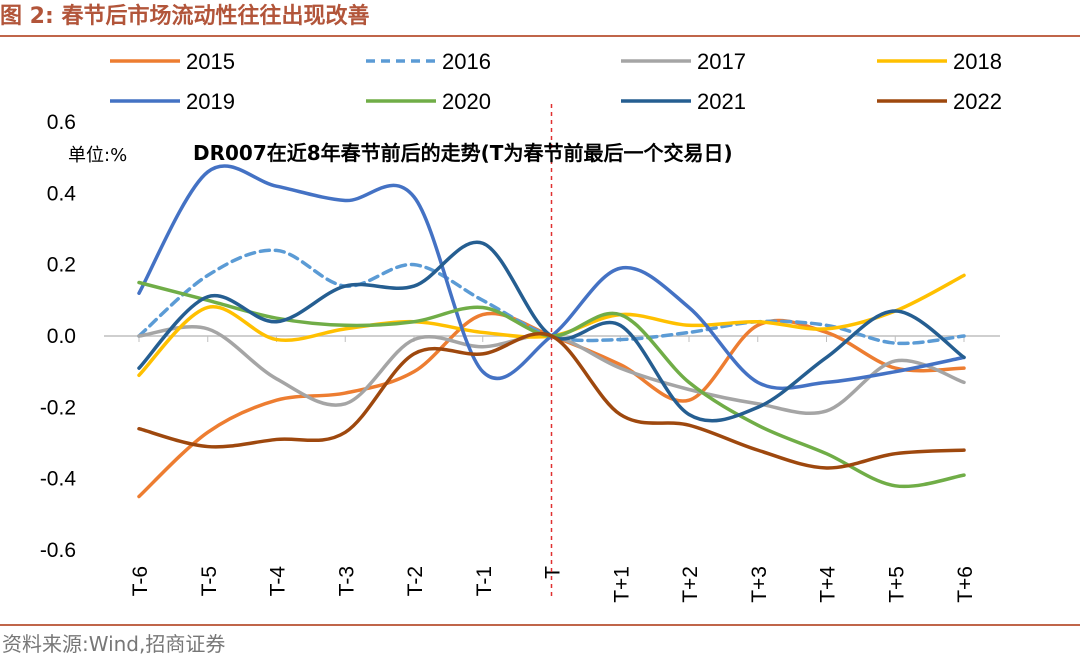 The image size is (1080, 657). Describe the element at coordinates (210, 61) in the screenshot. I see `legend-label: 2015` at that location.